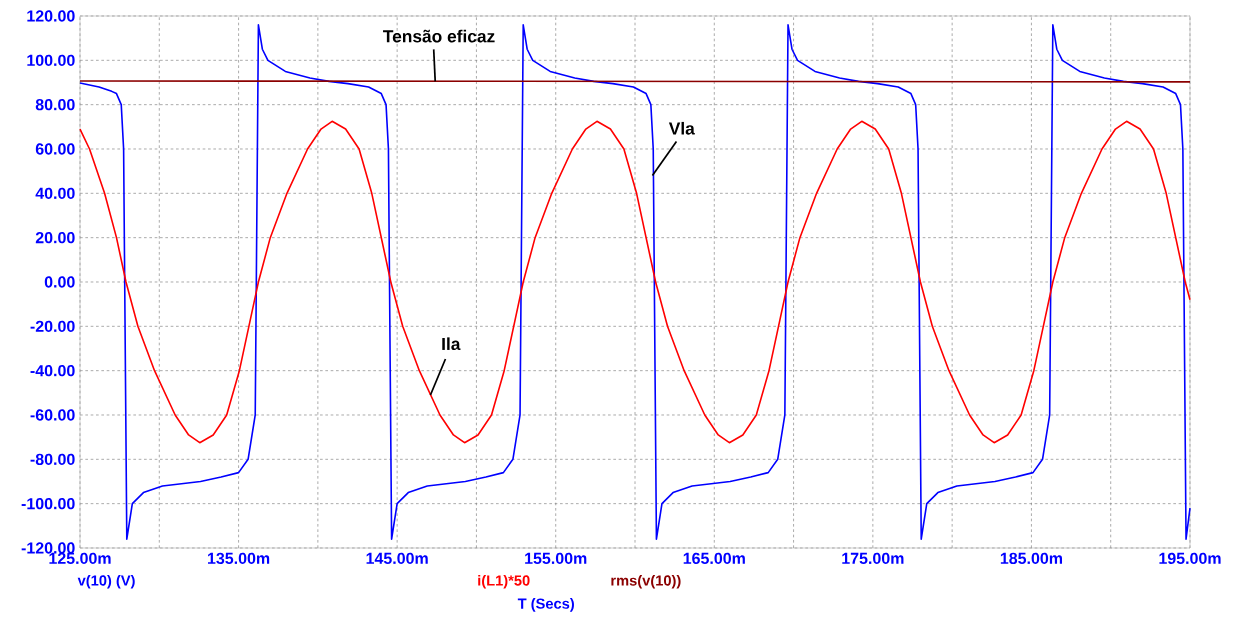 The width and height of the screenshot is (1233, 621). Describe the element at coordinates (59, 282) in the screenshot. I see `y-tick-label: 0.00` at that location.